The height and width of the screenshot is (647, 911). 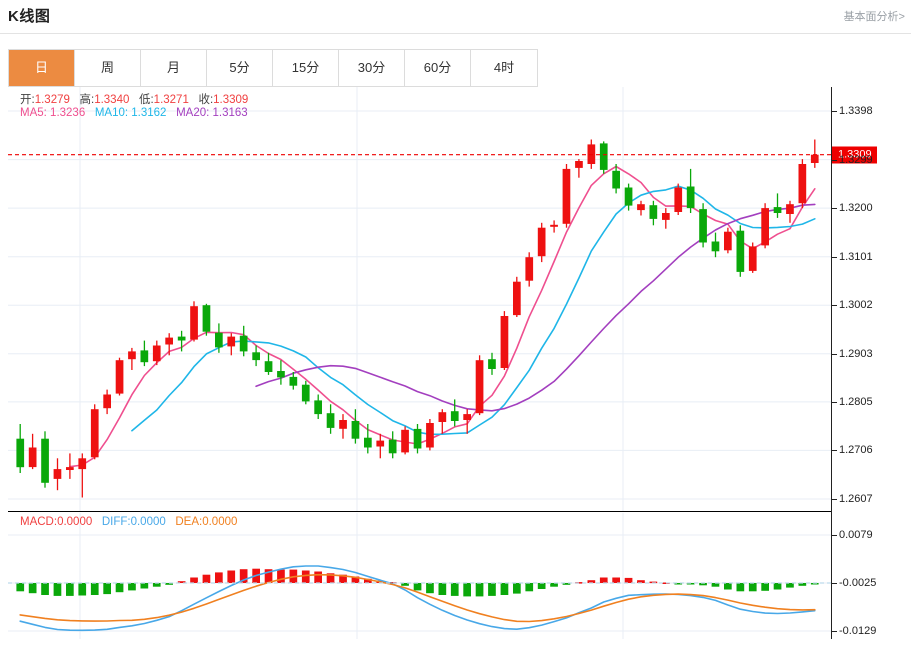 What do you see at coordinates (856, 305) in the screenshot?
I see `price-axis-label: 1.3002` at bounding box center [856, 305].